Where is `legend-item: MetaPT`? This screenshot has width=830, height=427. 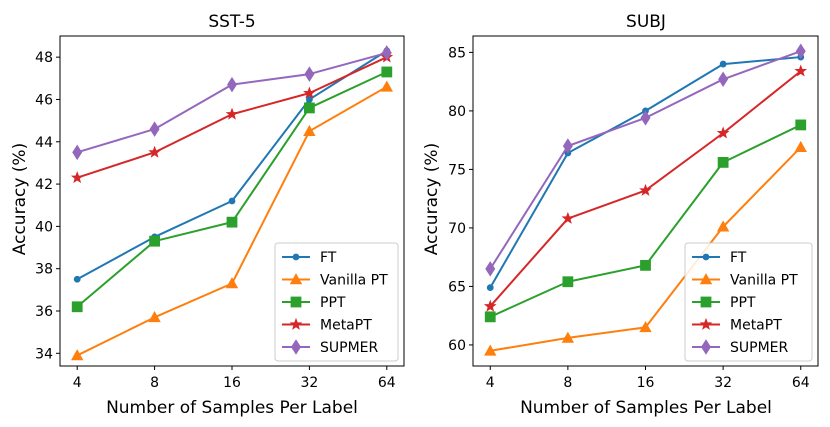
legend-item: MetaPT is located at coordinates (737, 326).